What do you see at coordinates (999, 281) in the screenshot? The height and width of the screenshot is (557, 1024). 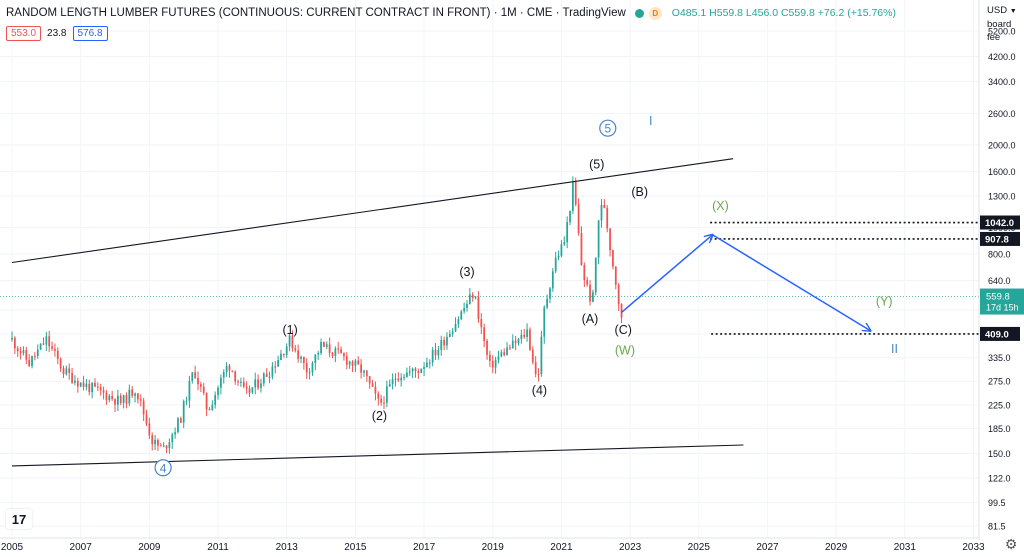 I see `price-tick-label: 640.0` at bounding box center [999, 281].